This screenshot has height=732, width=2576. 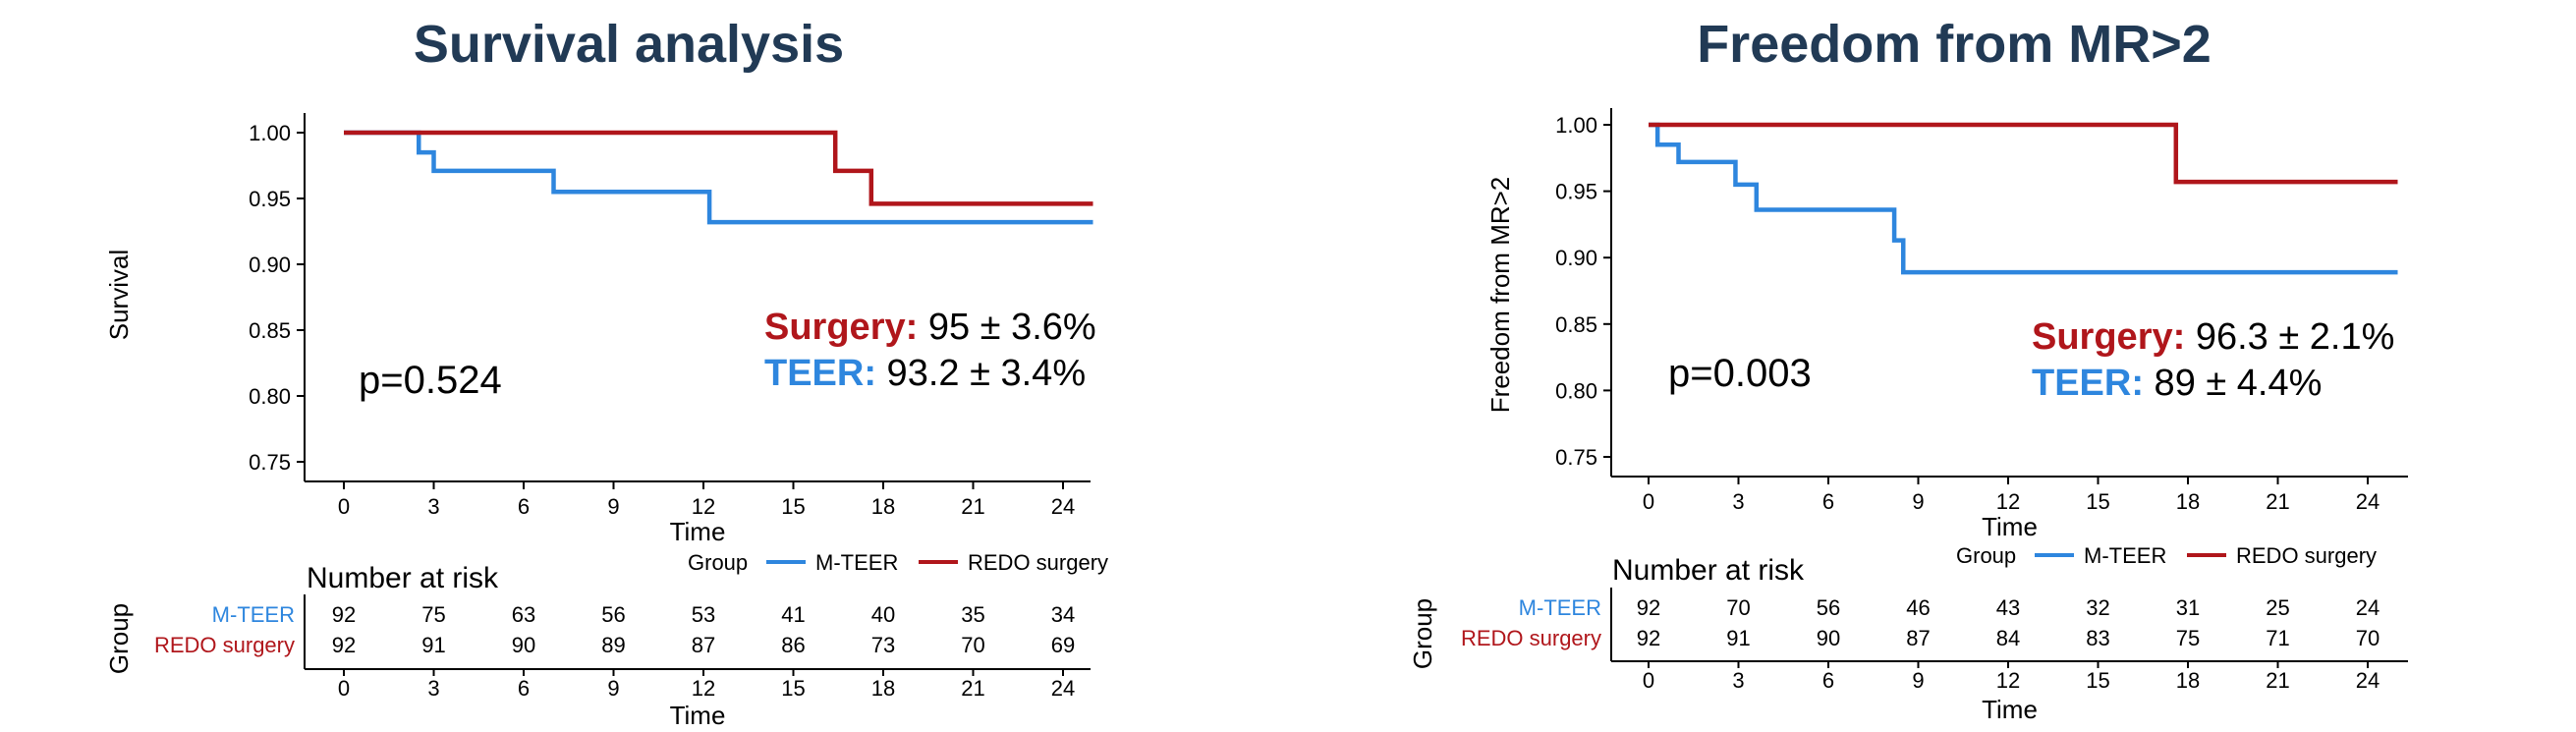 I want to click on surgery-stat: Surgery: 96.3 ± 2.1%, so click(x=2213, y=337).